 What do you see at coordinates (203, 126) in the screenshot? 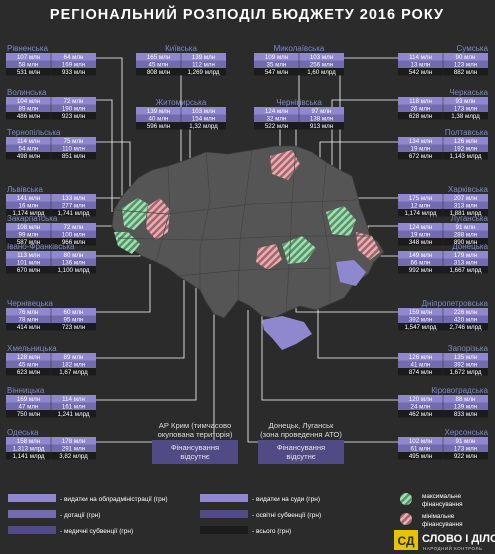
I see `value-cell: 1,32 млрд` at bounding box center [203, 126].